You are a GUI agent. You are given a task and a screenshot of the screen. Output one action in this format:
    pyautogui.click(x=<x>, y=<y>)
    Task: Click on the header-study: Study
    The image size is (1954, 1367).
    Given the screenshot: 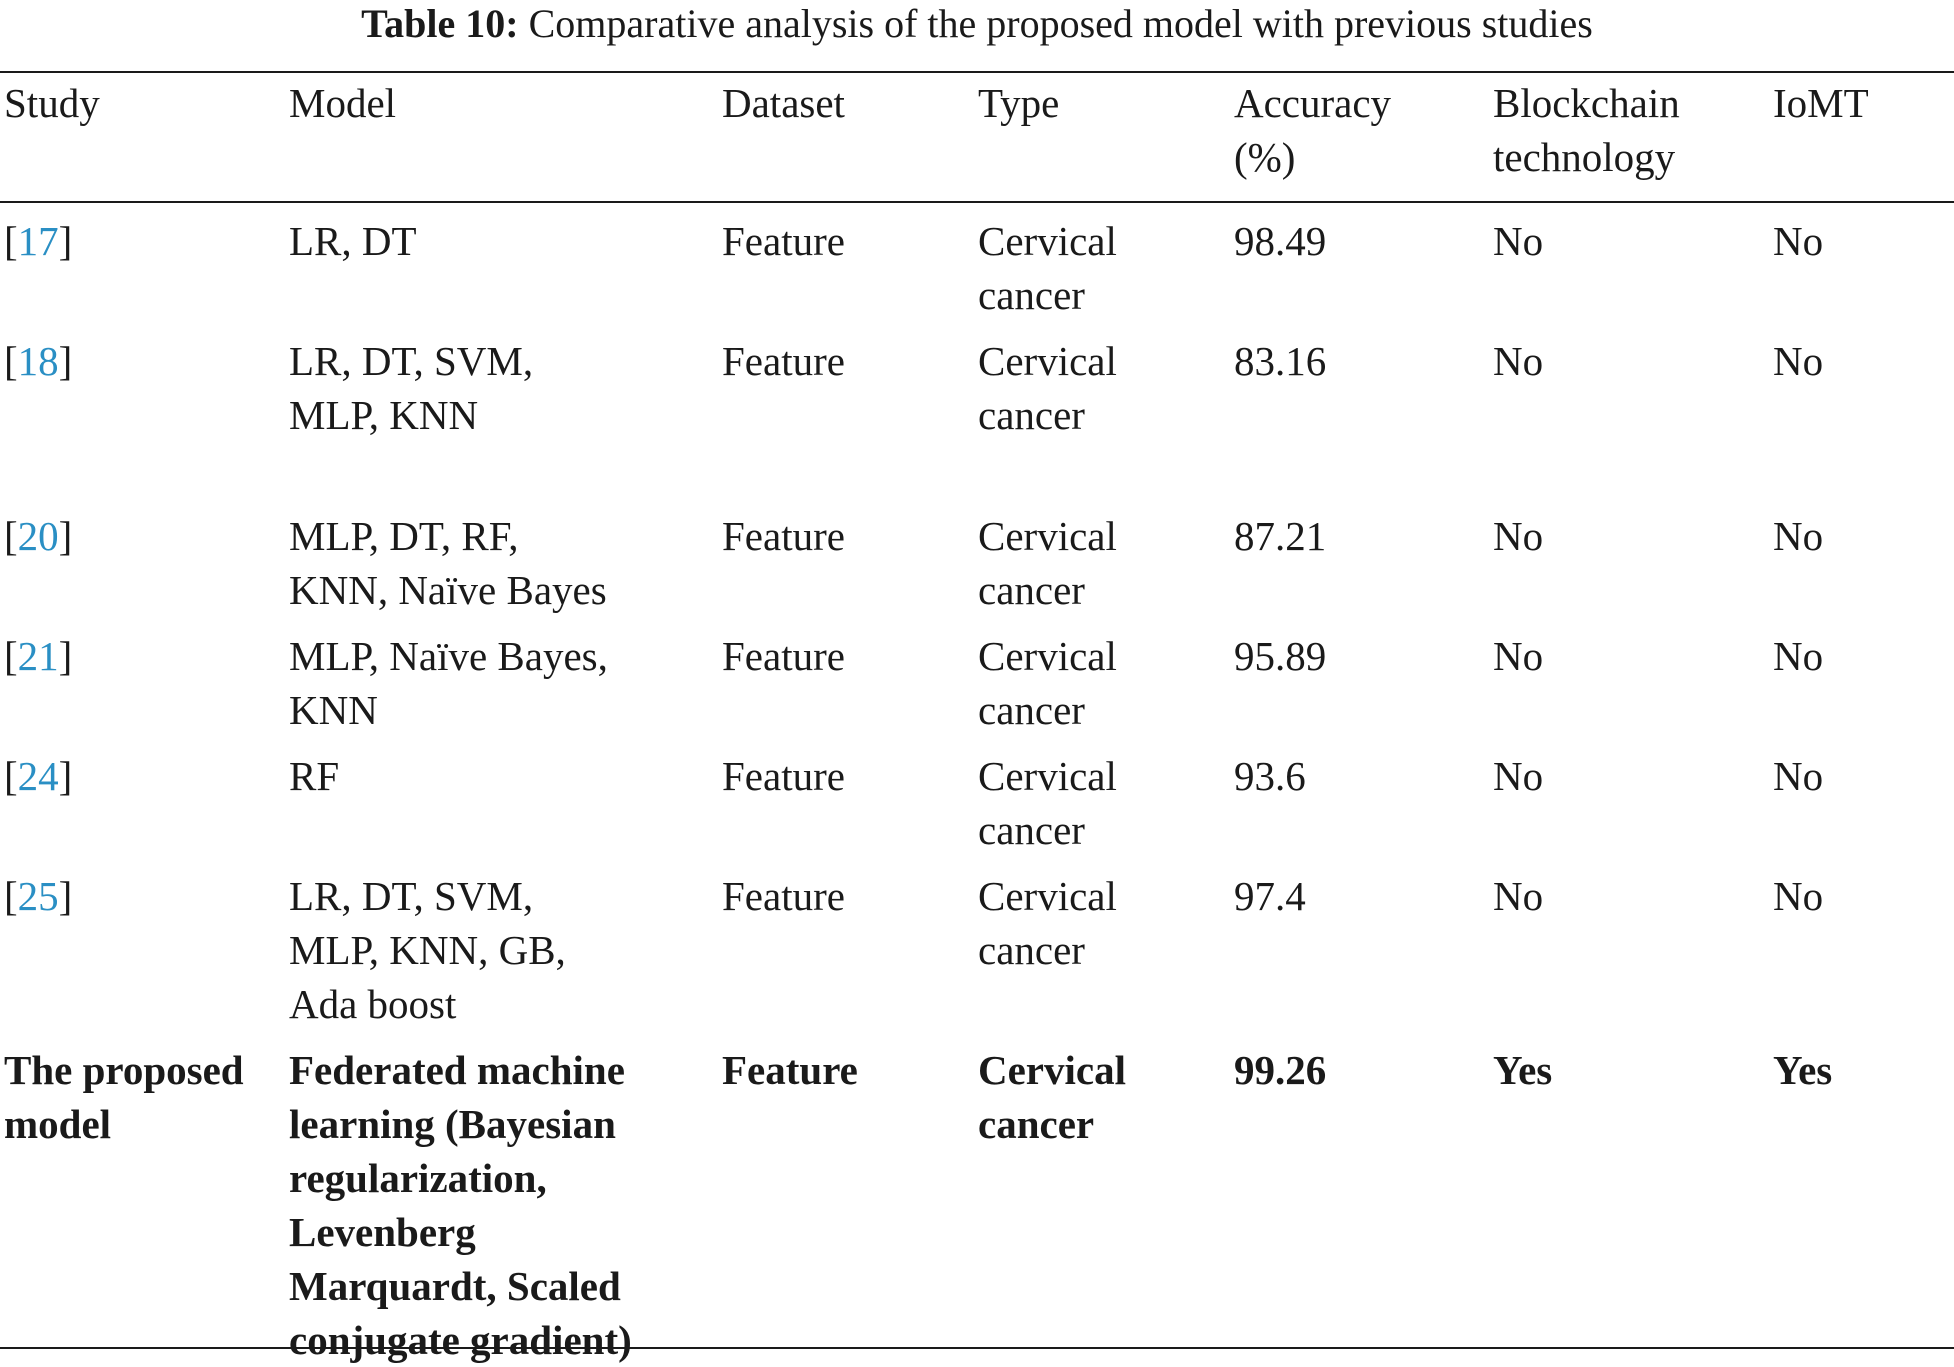 What is the action you would take?
    pyautogui.click(x=142, y=139)
    